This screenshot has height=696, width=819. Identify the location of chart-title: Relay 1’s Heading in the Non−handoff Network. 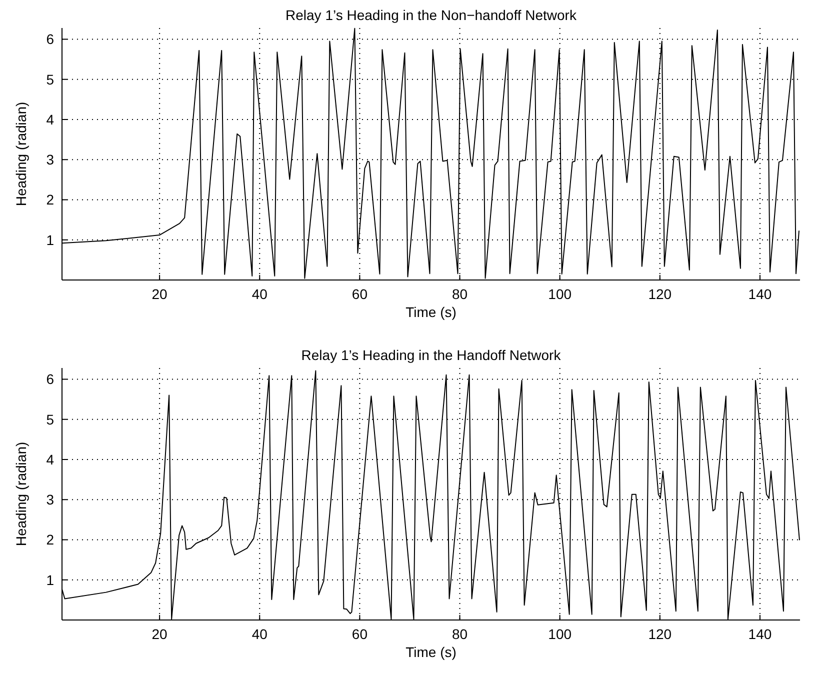
(432, 15).